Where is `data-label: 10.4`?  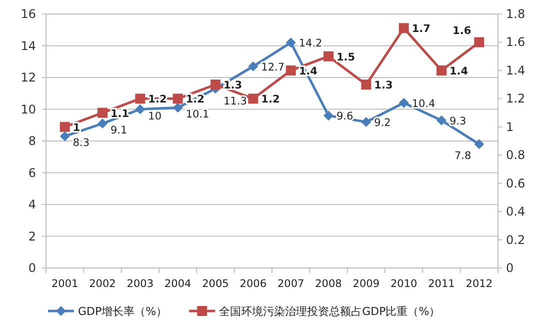 data-label: 10.4 is located at coordinates (424, 104).